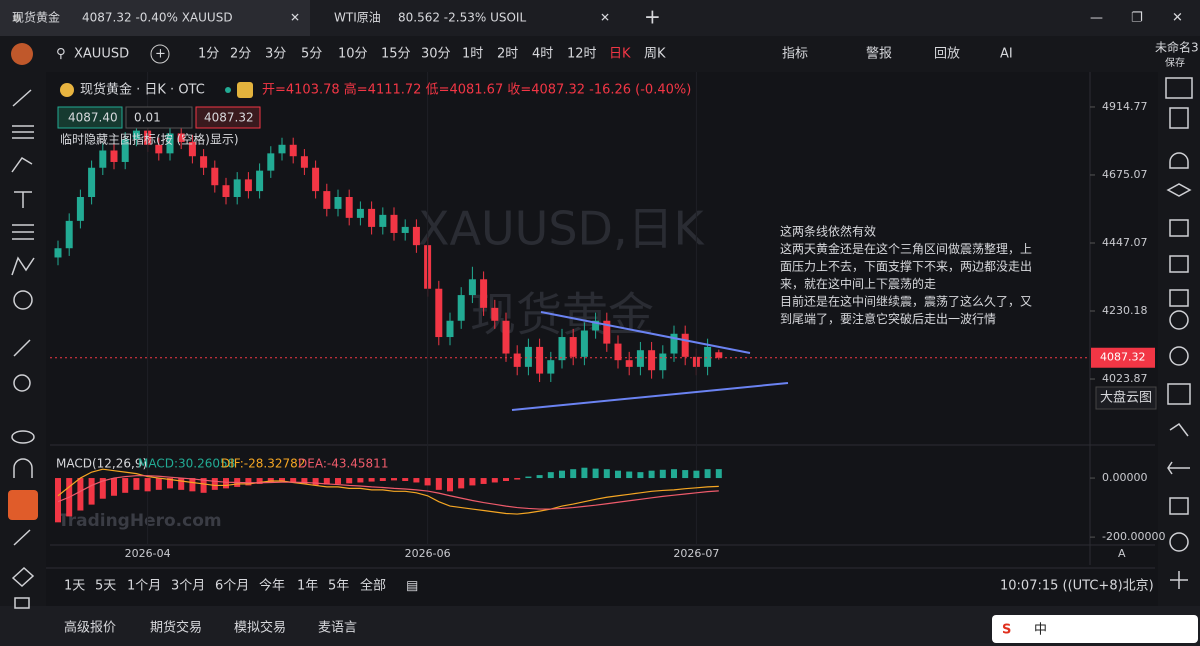 This screenshot has width=1200, height=646. I want to click on save: 保存, so click(1175, 62).